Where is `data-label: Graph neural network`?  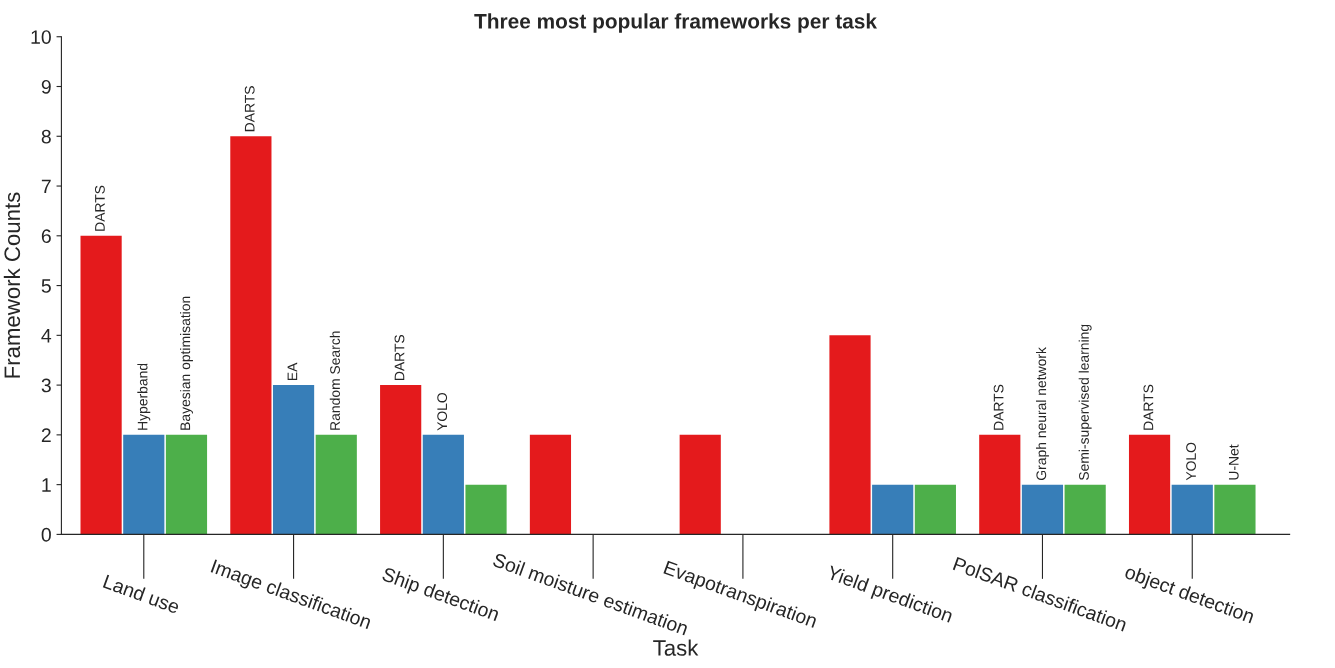 data-label: Graph neural network is located at coordinates (1042, 413).